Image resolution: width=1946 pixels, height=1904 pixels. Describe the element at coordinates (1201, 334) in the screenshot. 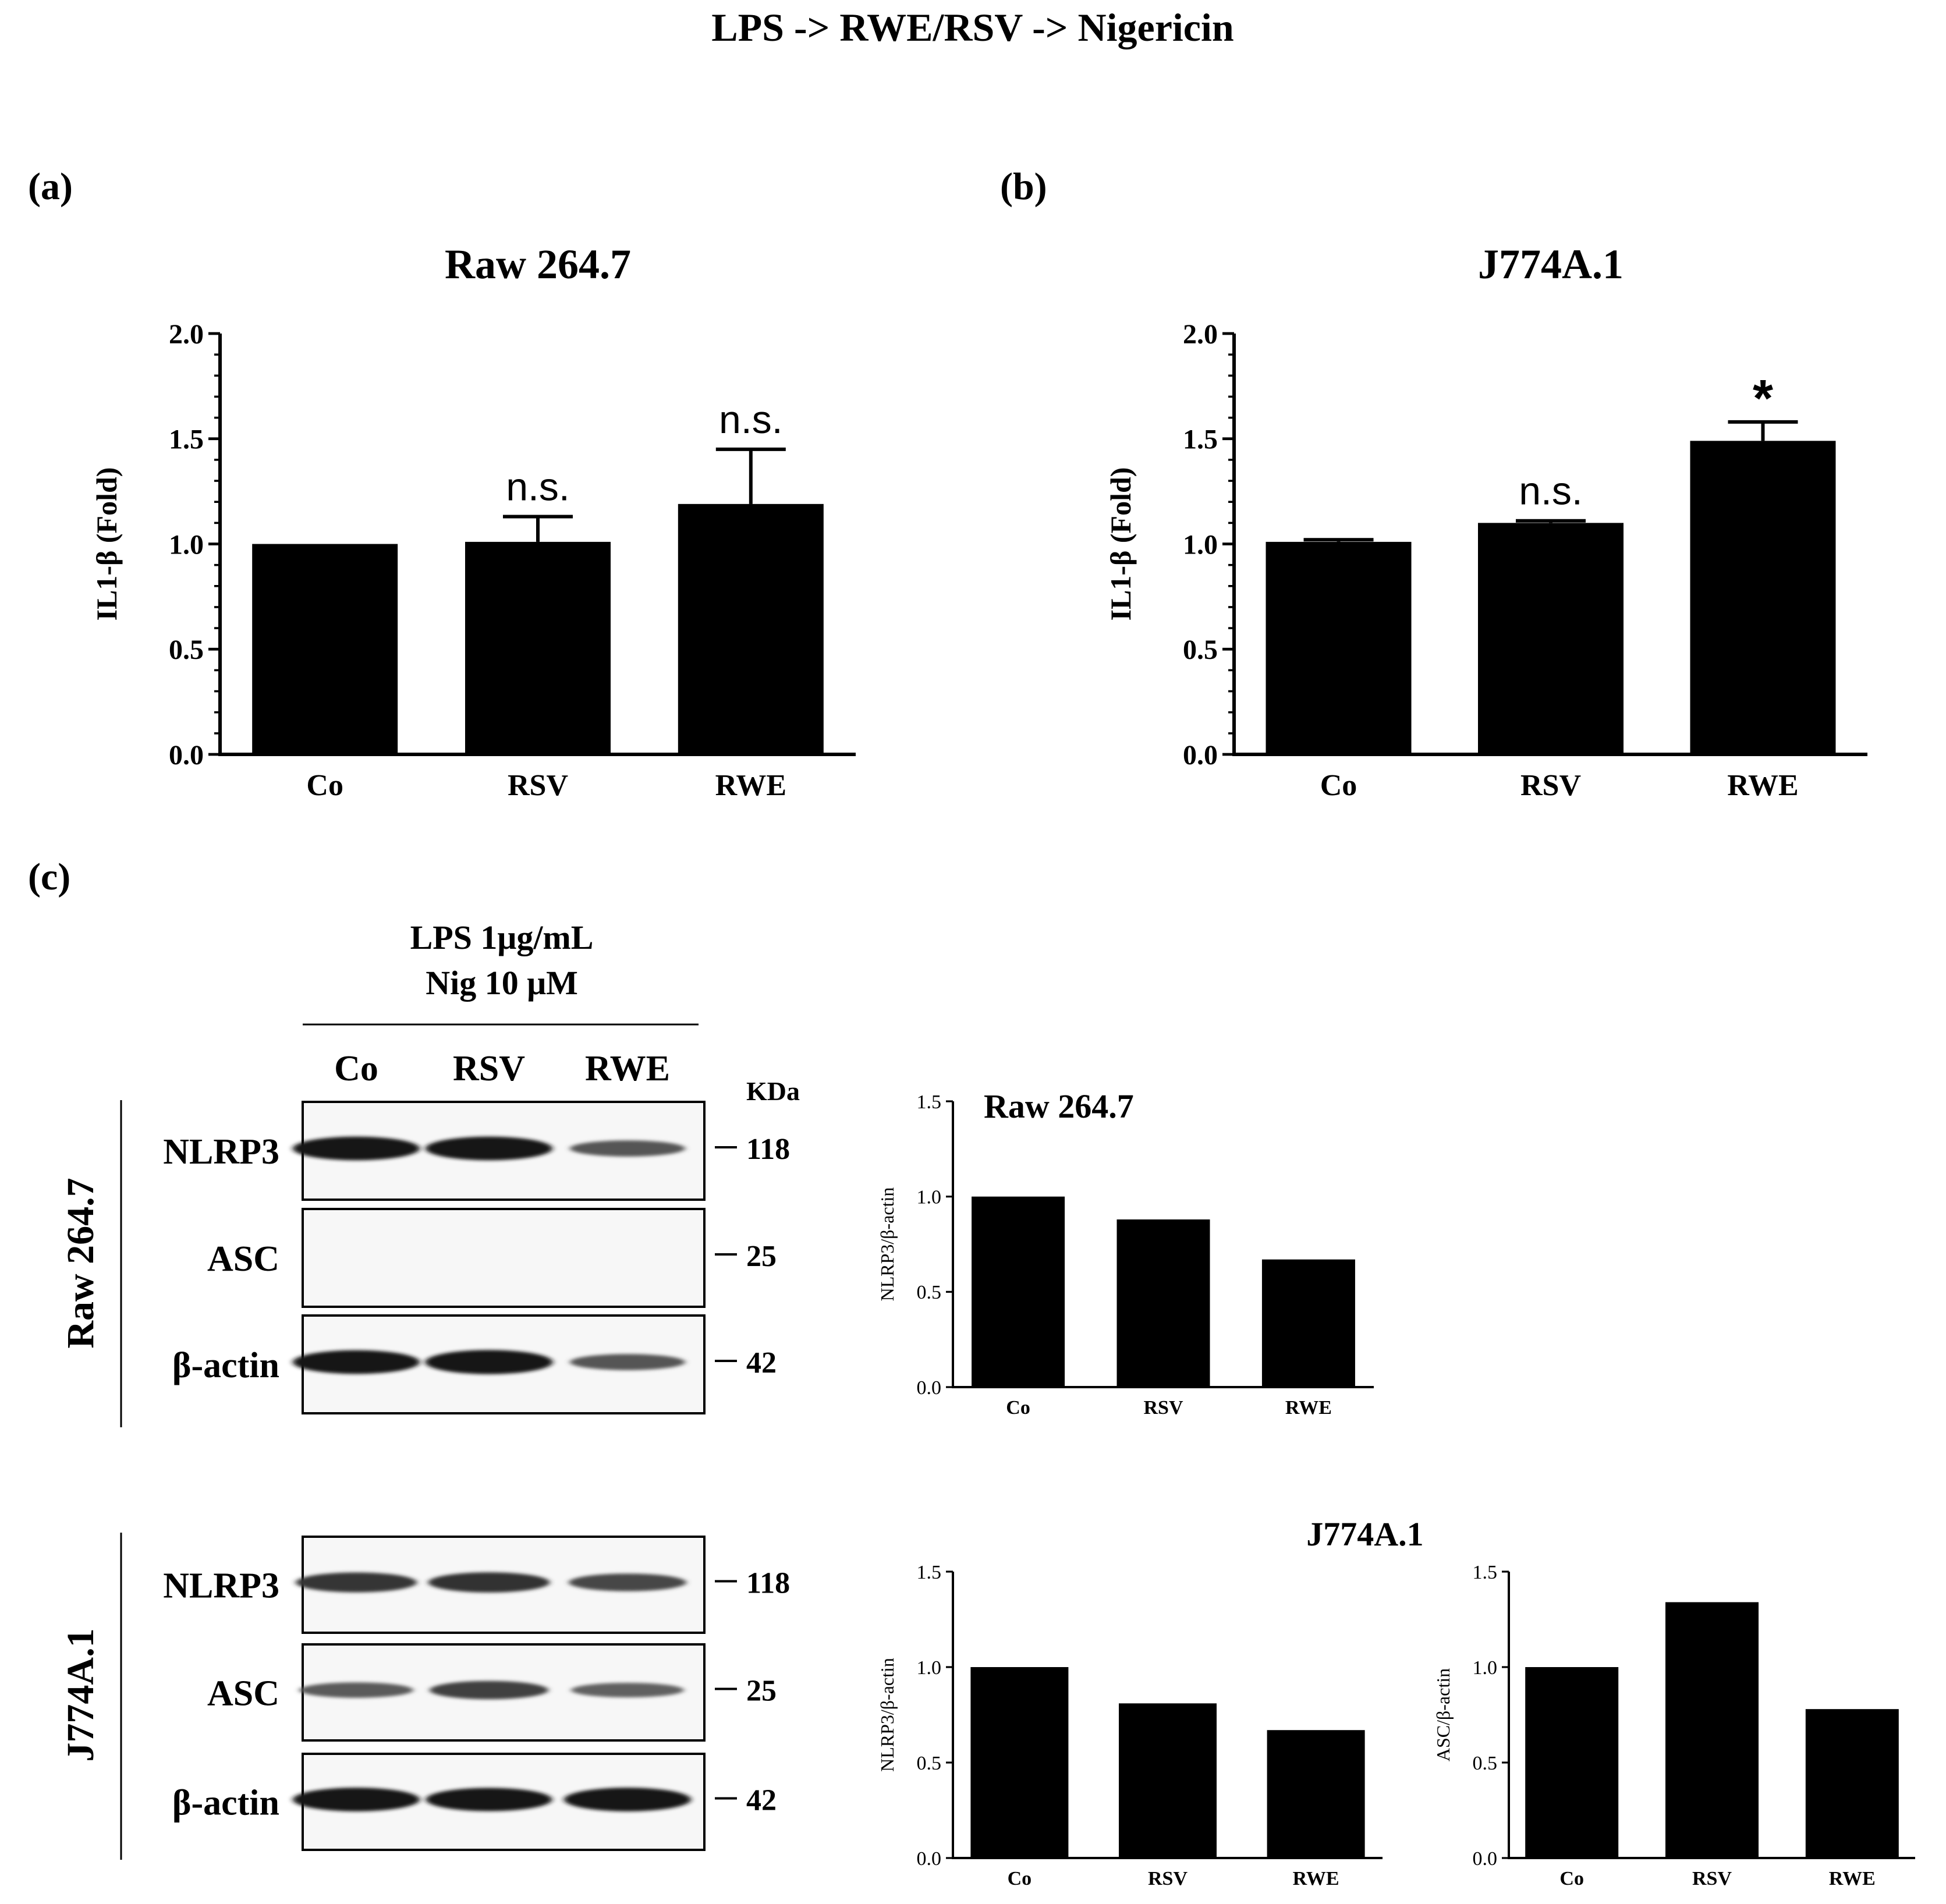

I see `y-tick-label: 2.0` at that location.